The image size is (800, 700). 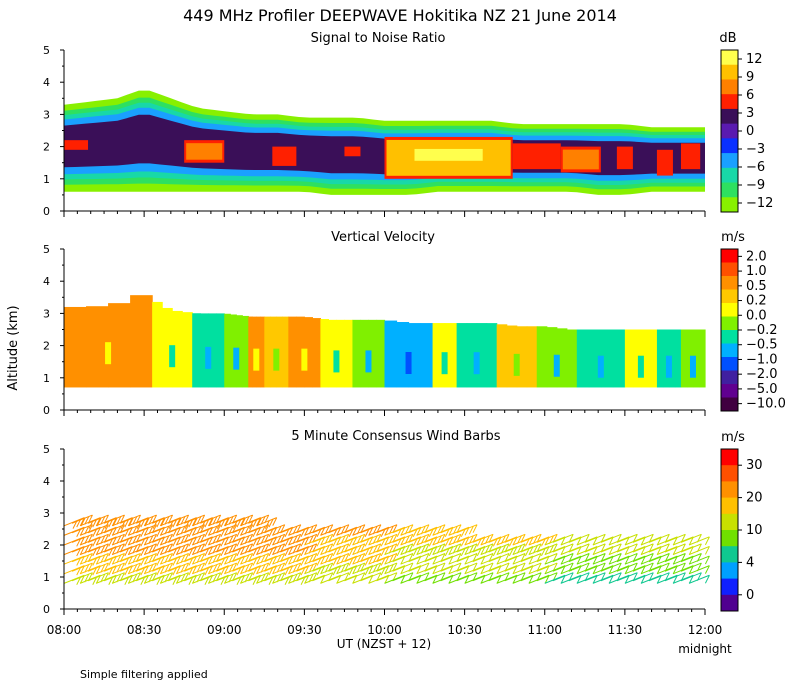 What do you see at coordinates (580, 159) in the screenshot?
I see `snr-echo-layer` at bounding box center [580, 159].